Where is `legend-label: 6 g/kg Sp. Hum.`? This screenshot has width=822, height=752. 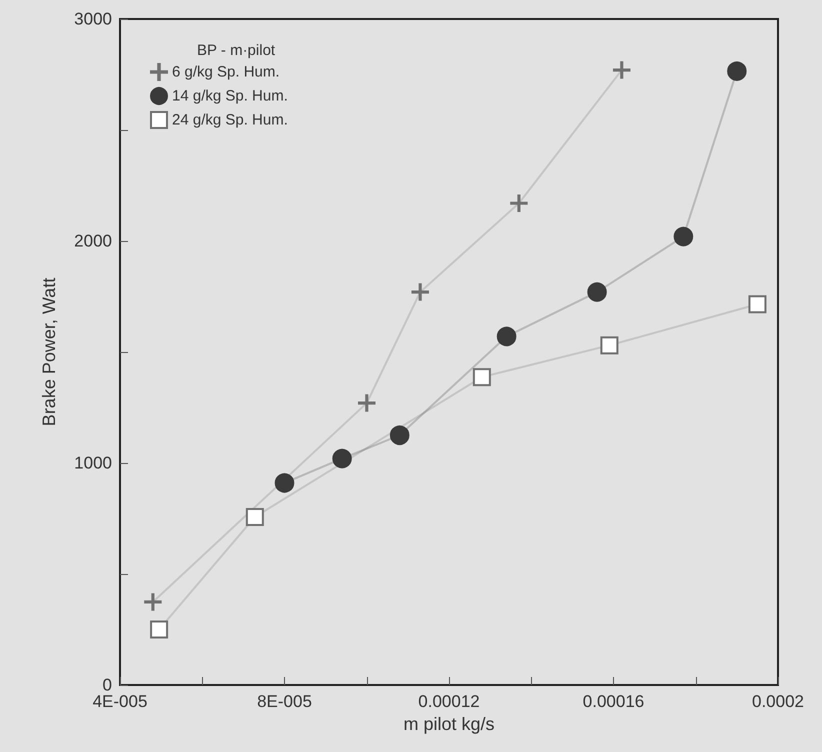 legend-label: 6 g/kg Sp. Hum. is located at coordinates (226, 72).